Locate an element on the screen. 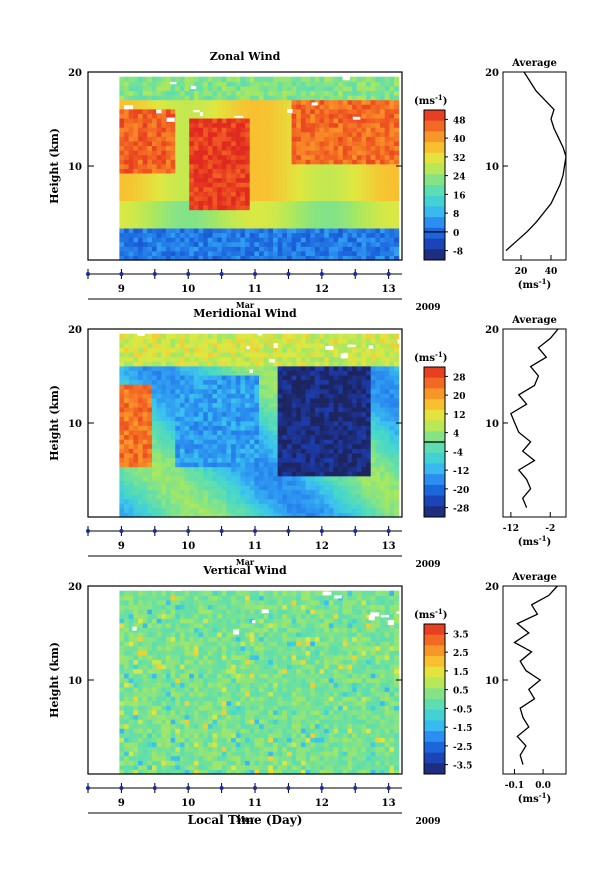 The height and width of the screenshot is (876, 616). colorbar-unit: (ms-1) is located at coordinates (430, 357).